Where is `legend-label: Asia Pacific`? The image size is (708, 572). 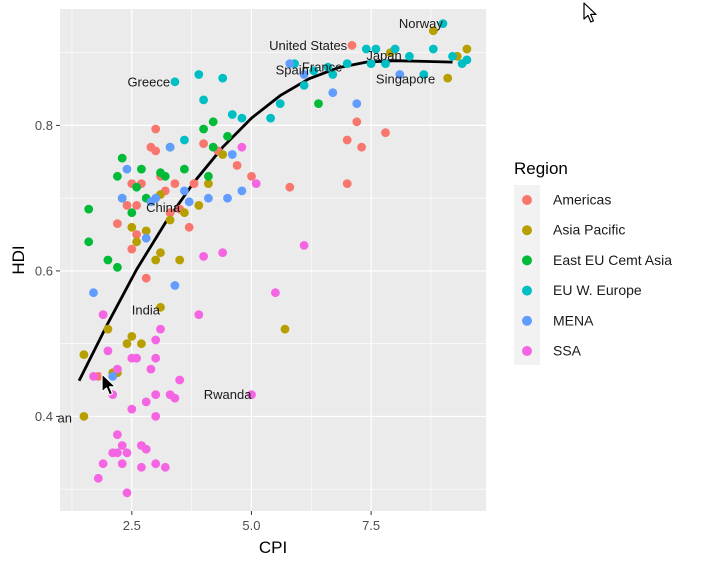 legend-label: Asia Pacific is located at coordinates (589, 230).